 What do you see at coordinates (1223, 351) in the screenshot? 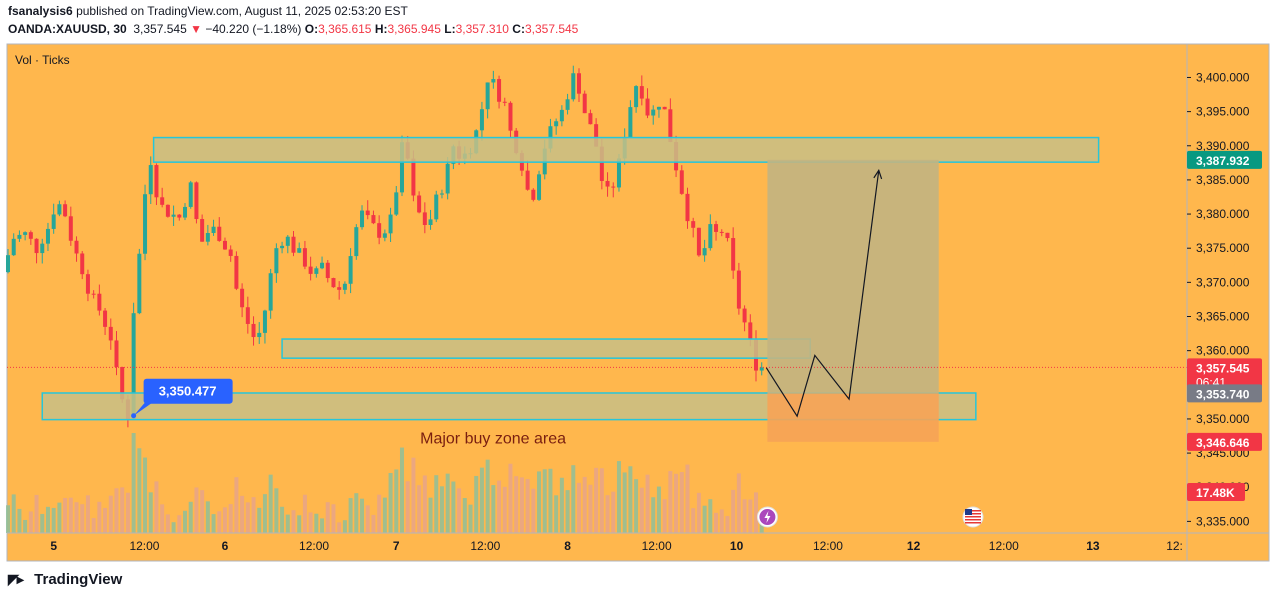
I see `price-tick-label: 3,360.000` at bounding box center [1223, 351].